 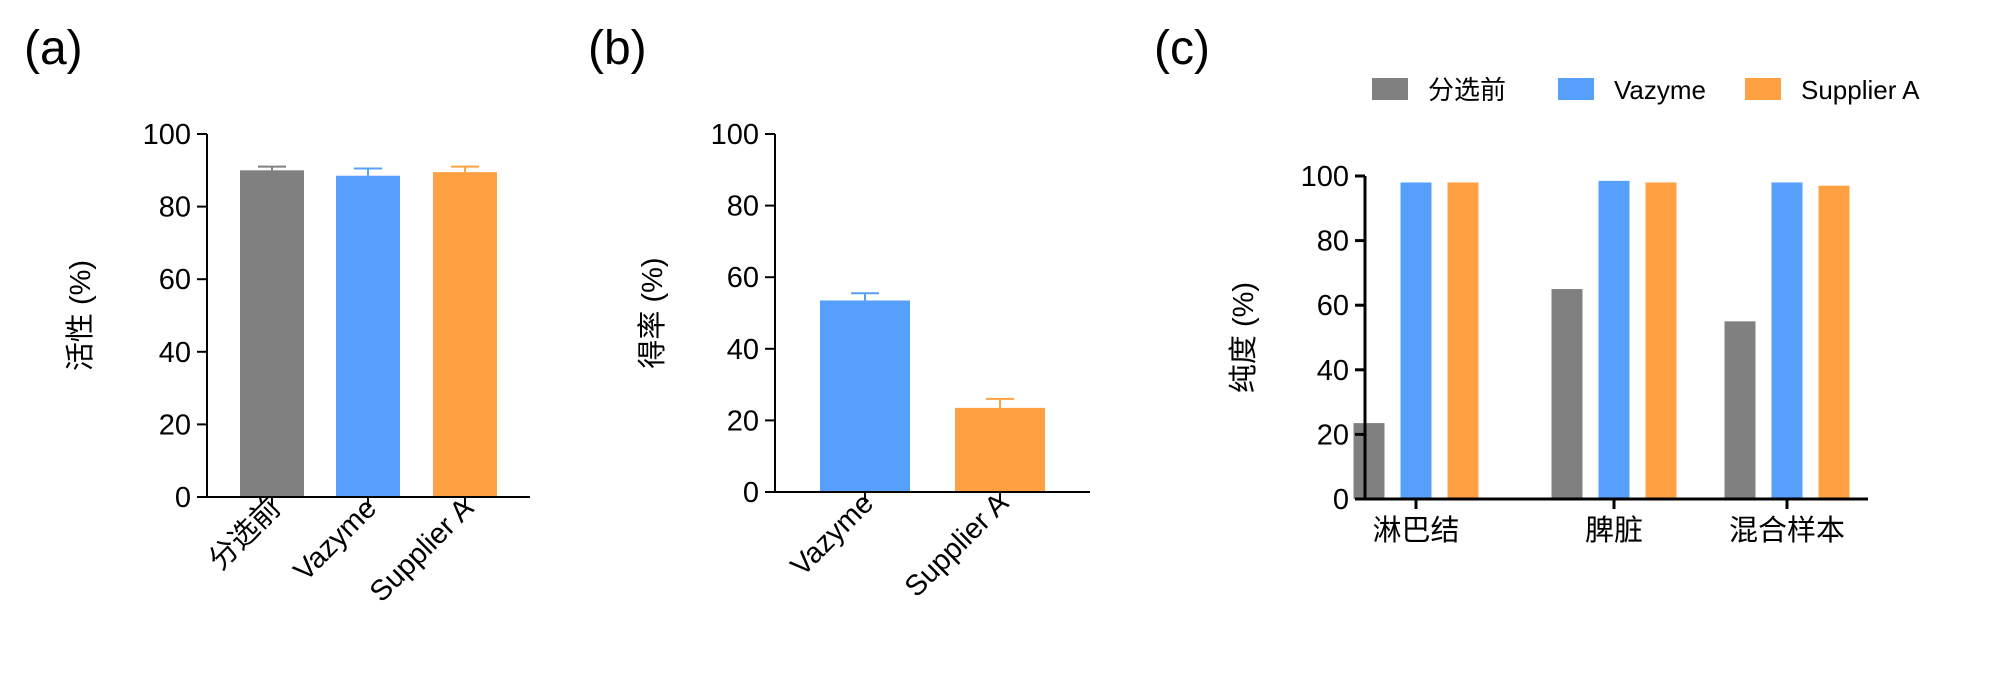 What do you see at coordinates (957, 545) in the screenshot?
I see `x-category-label-1: Supplier A` at bounding box center [957, 545].